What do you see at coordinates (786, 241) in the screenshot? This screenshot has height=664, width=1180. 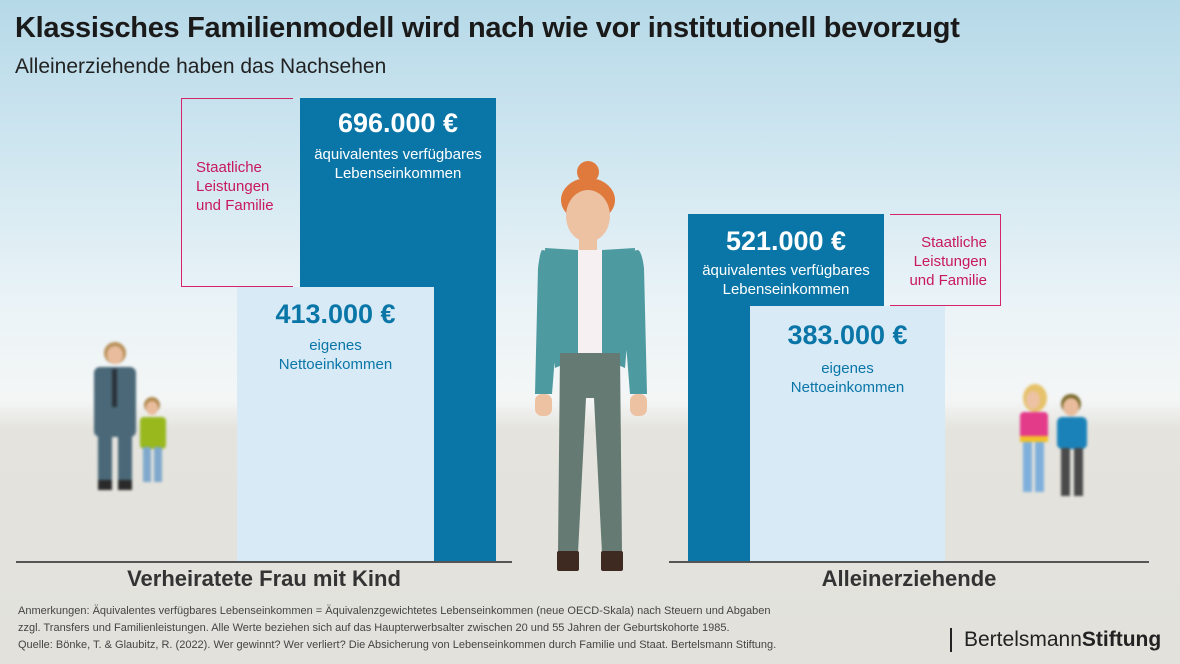 I see `bar-value: 521.000 €` at bounding box center [786, 241].